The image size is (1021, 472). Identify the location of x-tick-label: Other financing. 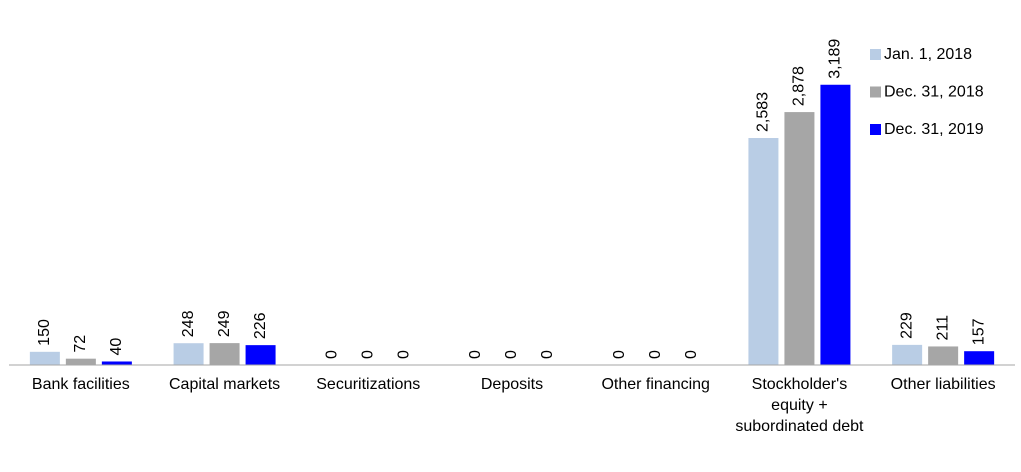
(655, 384).